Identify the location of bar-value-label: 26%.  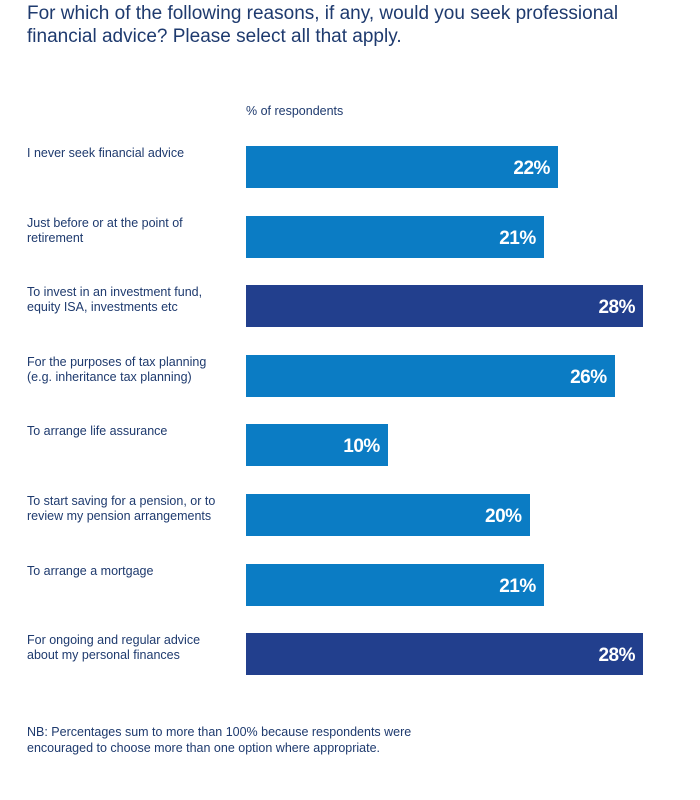
(588, 377).